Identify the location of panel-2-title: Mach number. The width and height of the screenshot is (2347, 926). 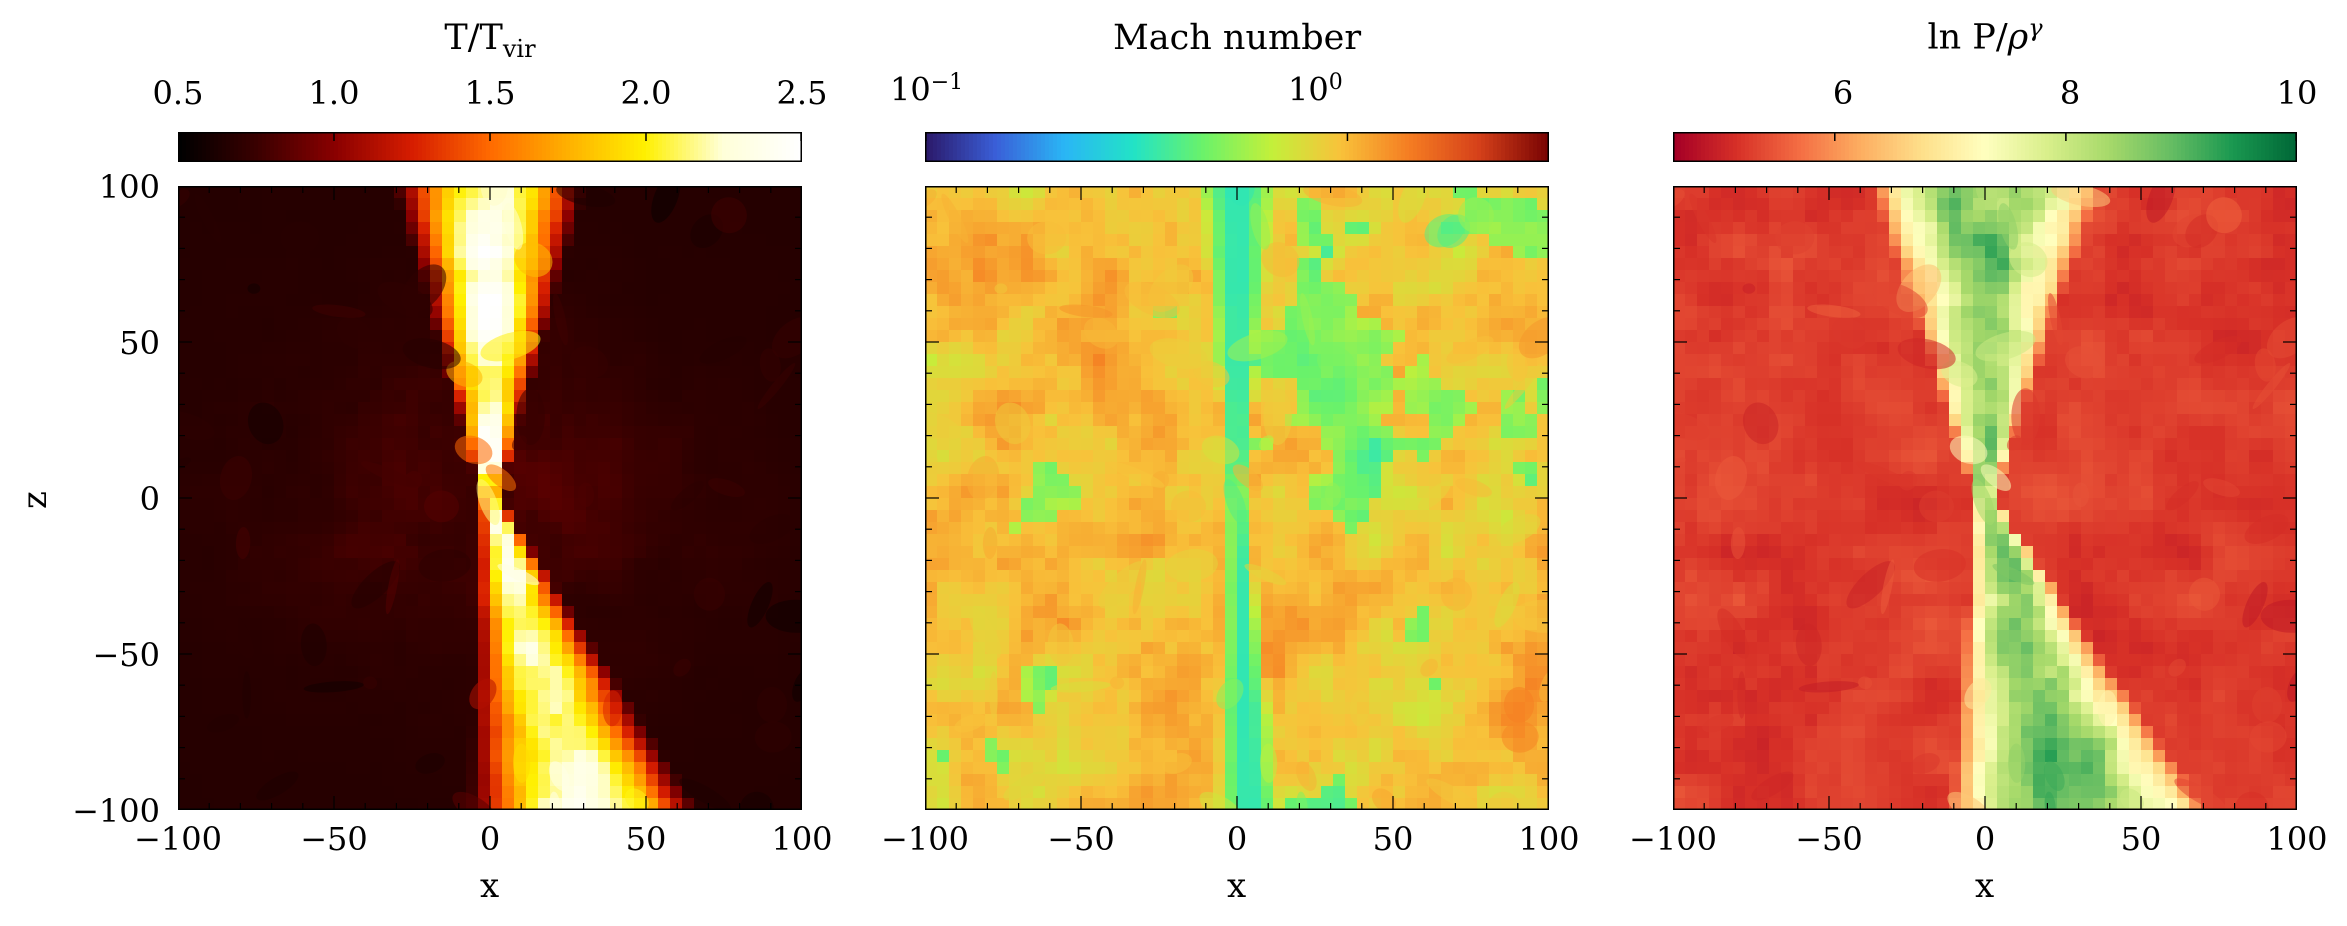
(1237, 38).